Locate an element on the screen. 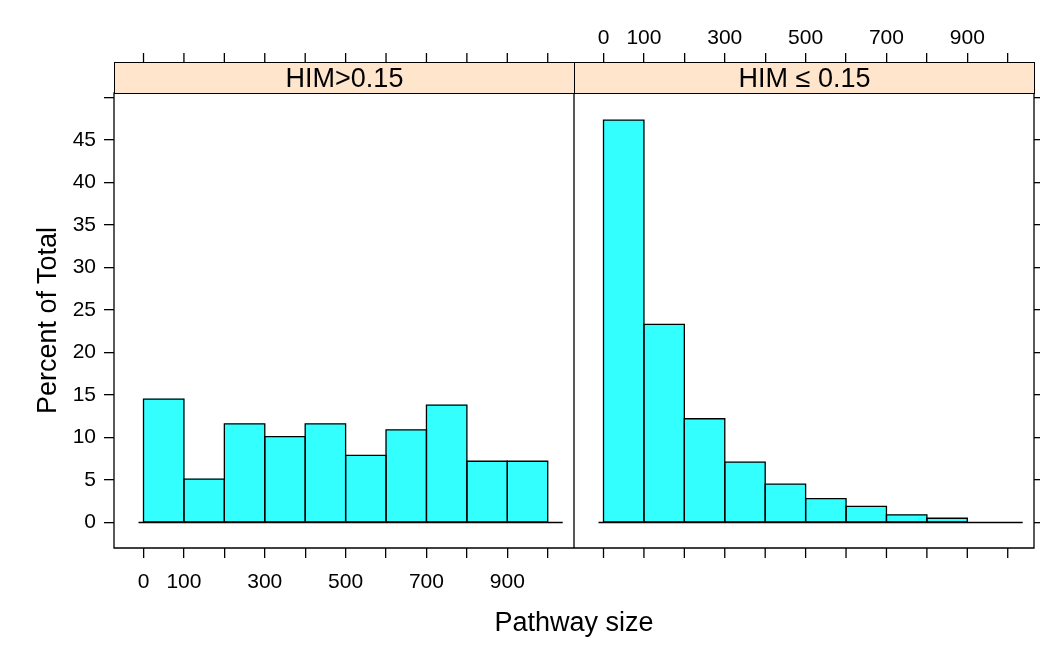 This screenshot has height=650, width=1040. y-tick-label: 20 is located at coordinates (84, 351).